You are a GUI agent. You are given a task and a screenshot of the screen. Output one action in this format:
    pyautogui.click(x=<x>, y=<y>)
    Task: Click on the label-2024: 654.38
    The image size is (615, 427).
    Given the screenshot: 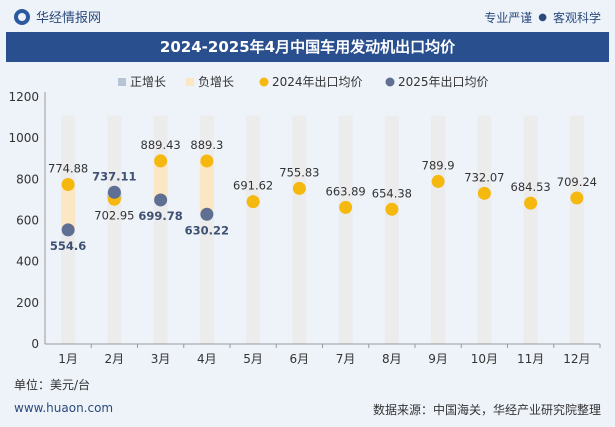 What is the action you would take?
    pyautogui.click(x=392, y=193)
    